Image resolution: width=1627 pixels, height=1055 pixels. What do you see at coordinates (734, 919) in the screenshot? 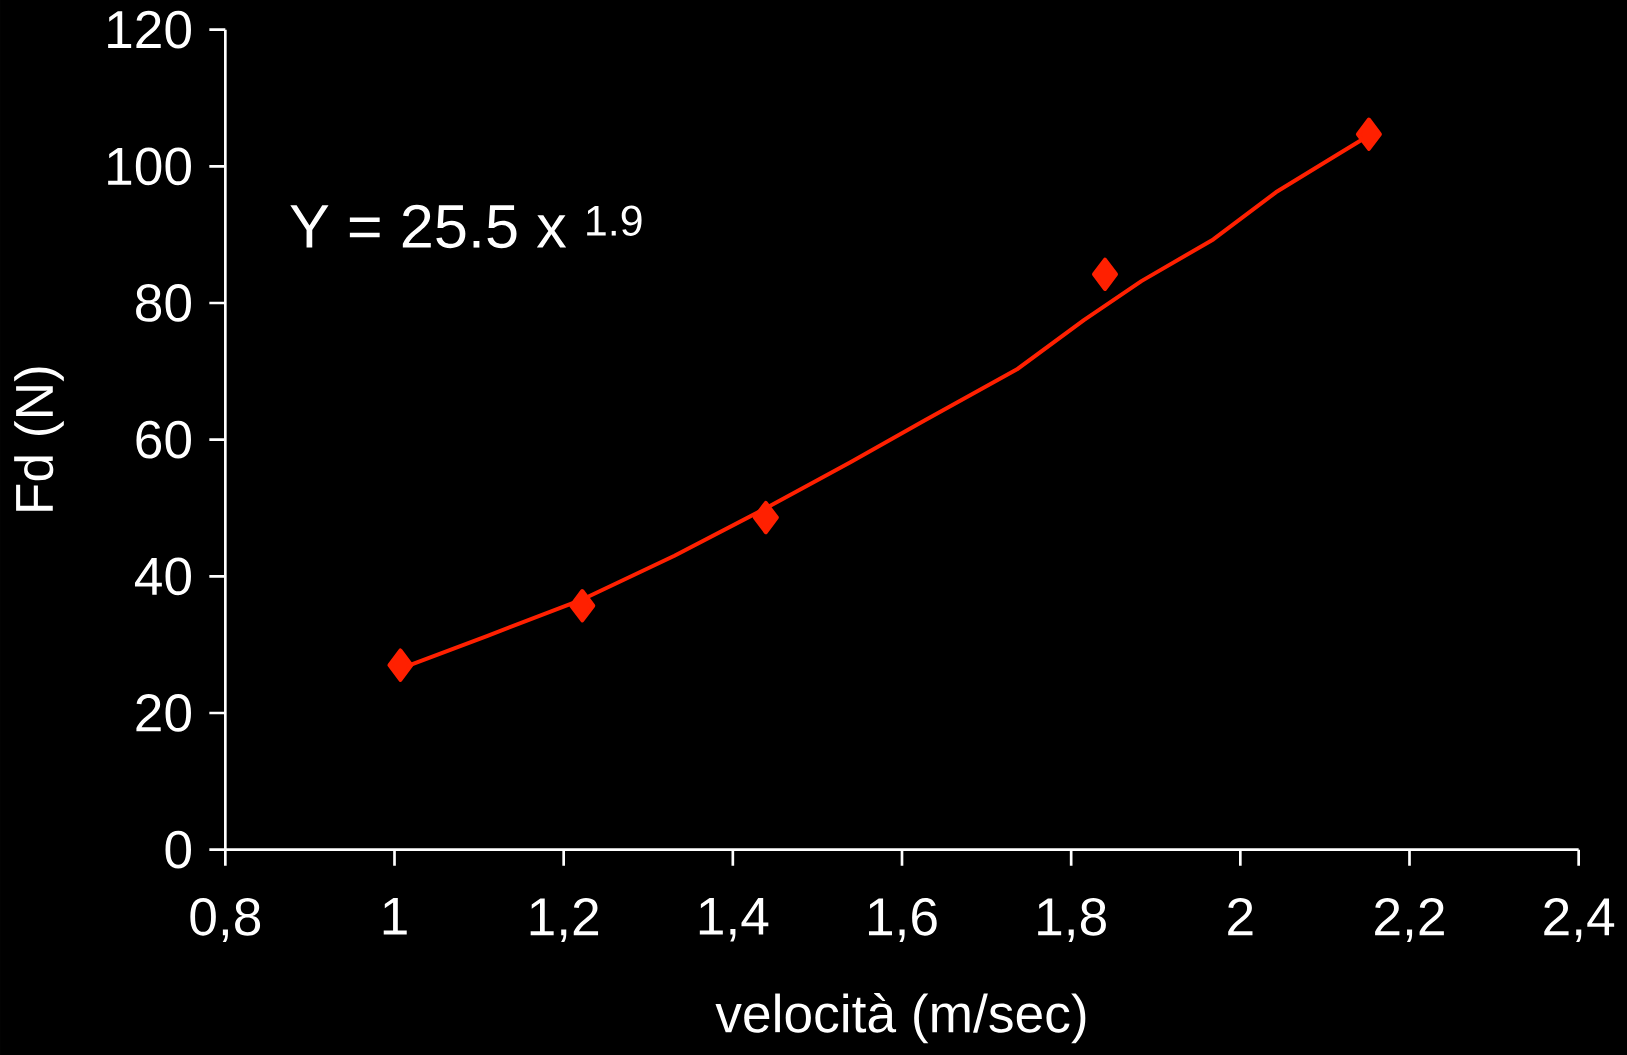
I see `x-tick-label: 1,4` at bounding box center [734, 919].